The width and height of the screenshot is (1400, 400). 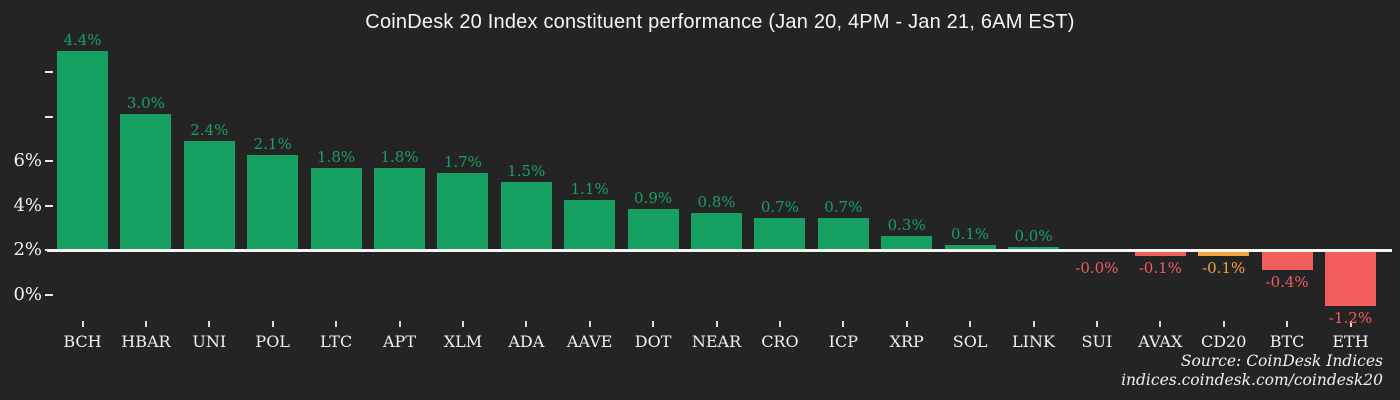 What do you see at coordinates (1350, 341) in the screenshot?
I see `category-label-ETH: ETH` at bounding box center [1350, 341].